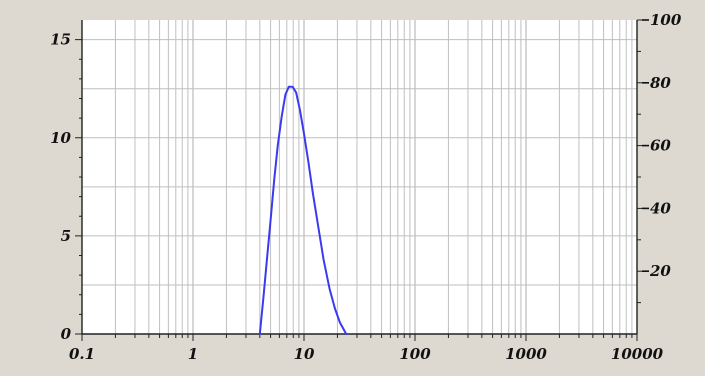 This screenshot has height=376, width=705. I want to click on x-tick-label: 1000, so click(526, 354).